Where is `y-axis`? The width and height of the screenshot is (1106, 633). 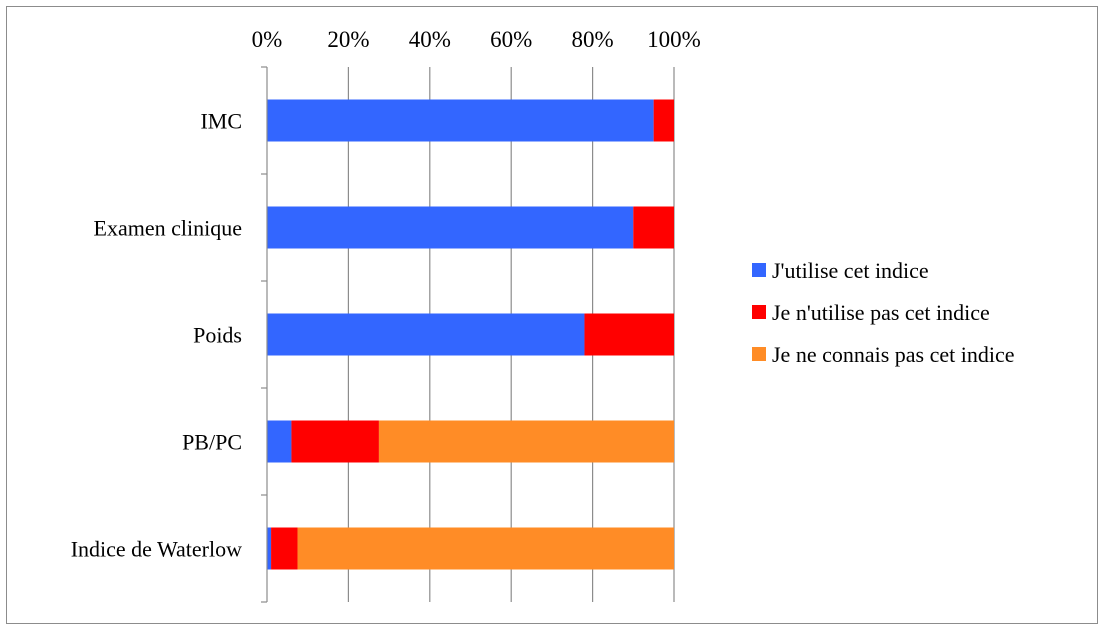
y-axis is located at coordinates (264, 334).